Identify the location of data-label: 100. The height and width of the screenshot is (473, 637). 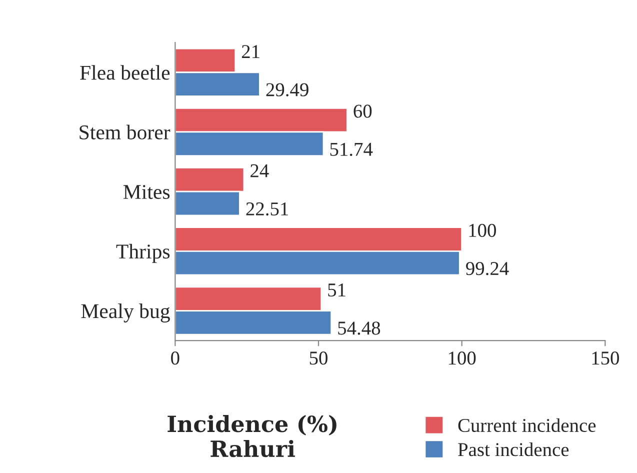
(482, 230).